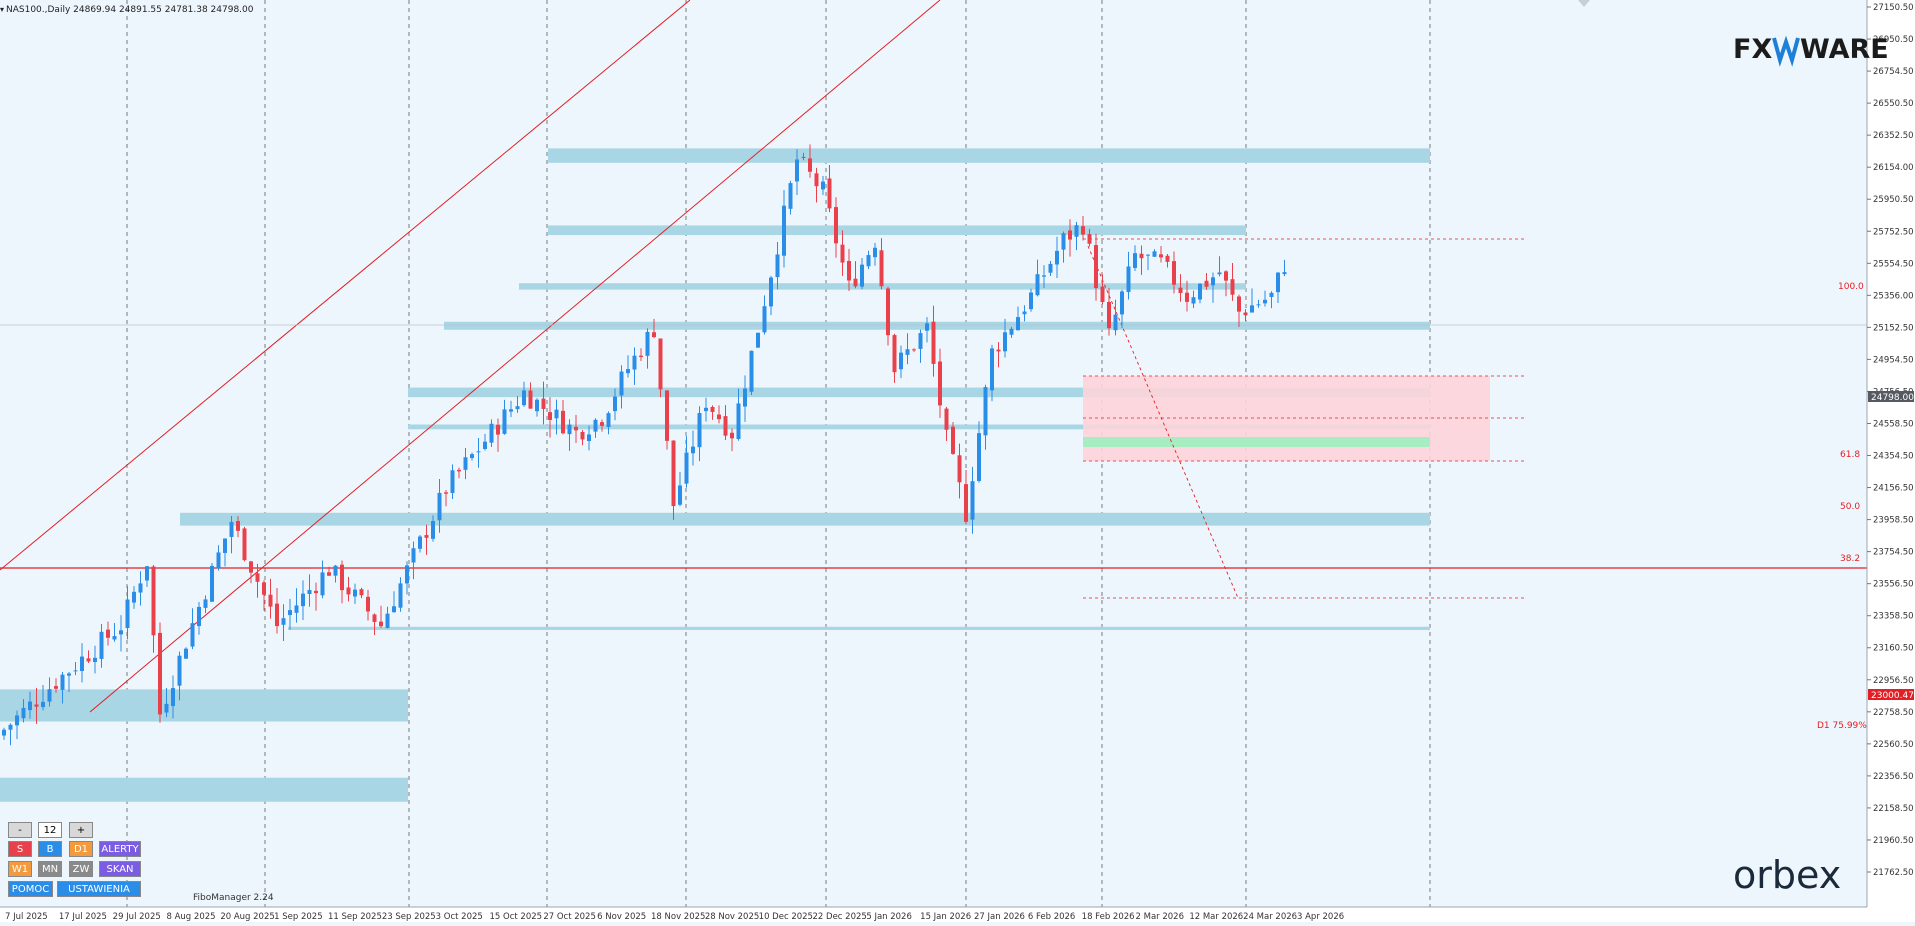 The image size is (1915, 926). Describe the element at coordinates (50, 830) in the screenshot. I see `zoom-value-field: 12` at that location.